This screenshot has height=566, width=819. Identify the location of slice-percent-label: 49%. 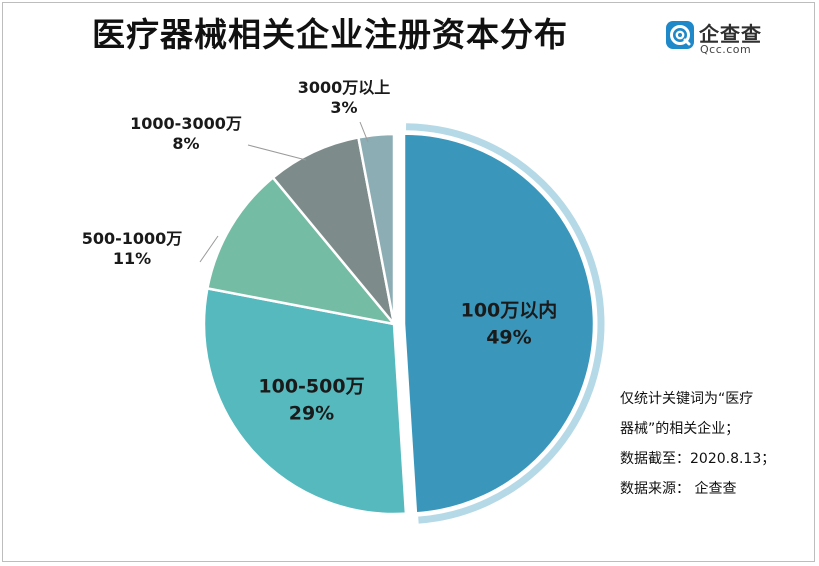
(508, 337).